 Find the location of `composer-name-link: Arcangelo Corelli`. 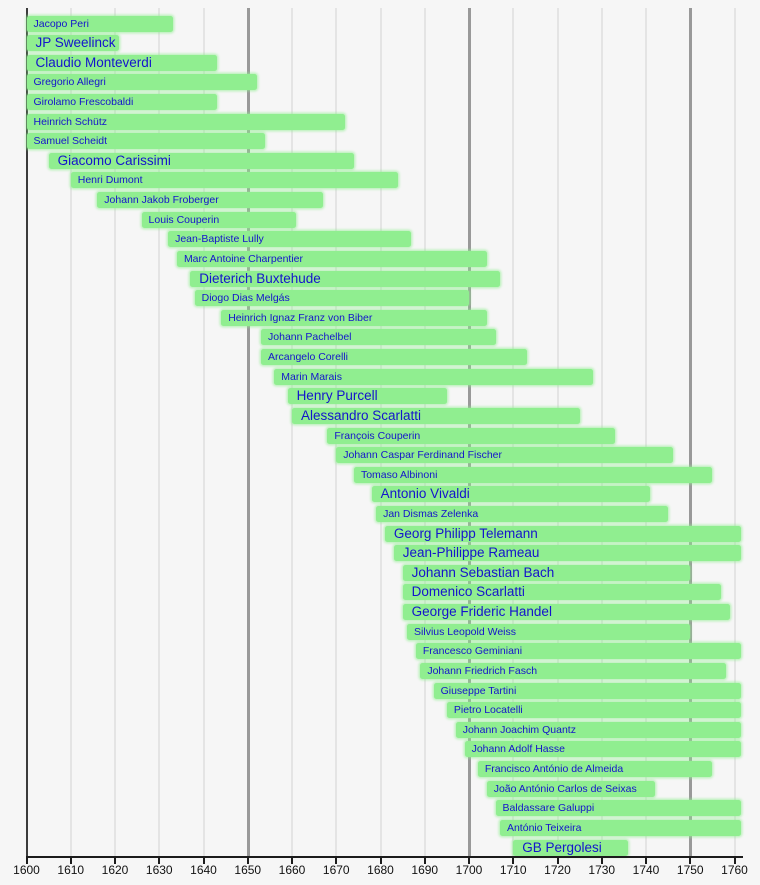

composer-name-link: Arcangelo Corelli is located at coordinates (308, 357).